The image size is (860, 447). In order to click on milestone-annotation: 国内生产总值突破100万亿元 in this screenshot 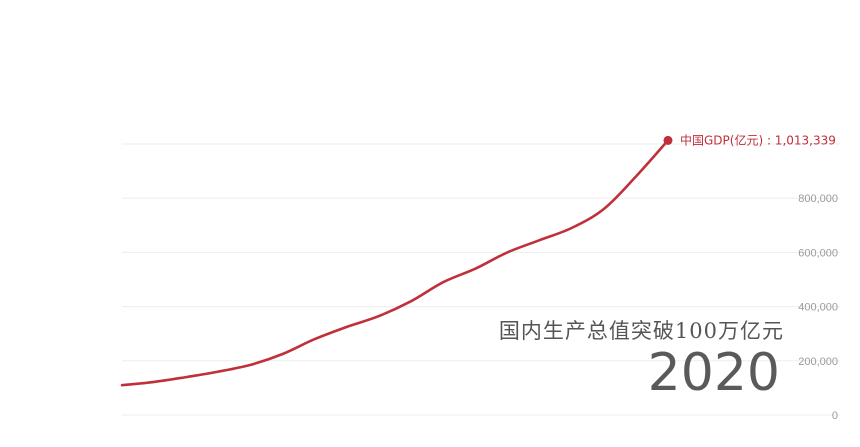, I will do `click(641, 330)`.